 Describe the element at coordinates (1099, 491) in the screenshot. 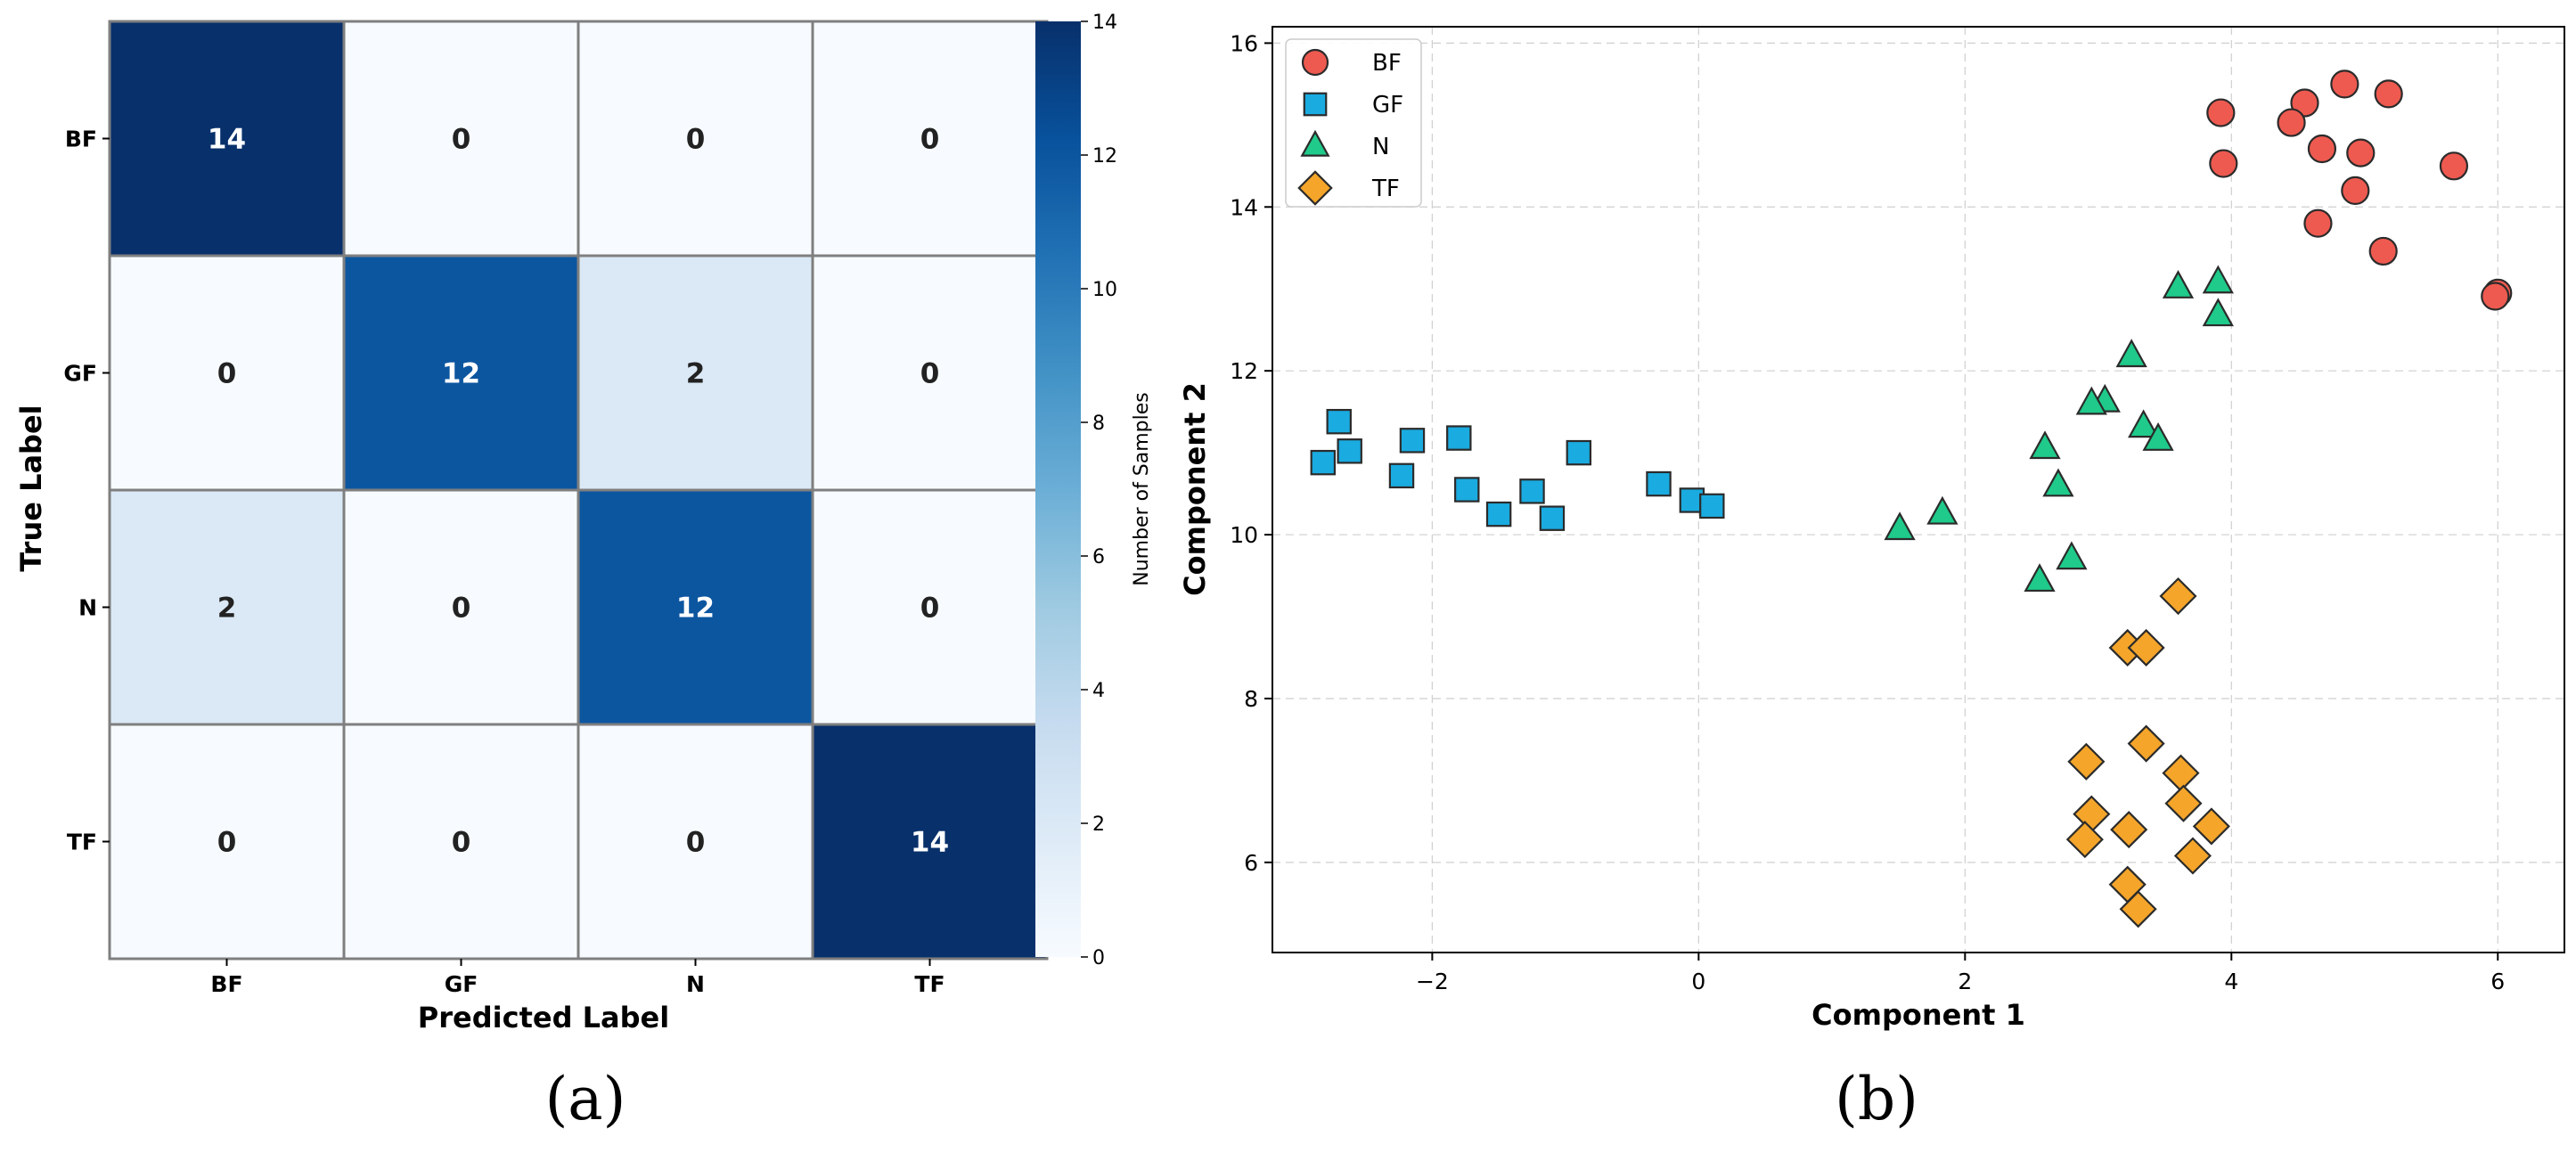

I see `colorbar-ticks: 0 2 4 6 8 10 12 14` at that location.